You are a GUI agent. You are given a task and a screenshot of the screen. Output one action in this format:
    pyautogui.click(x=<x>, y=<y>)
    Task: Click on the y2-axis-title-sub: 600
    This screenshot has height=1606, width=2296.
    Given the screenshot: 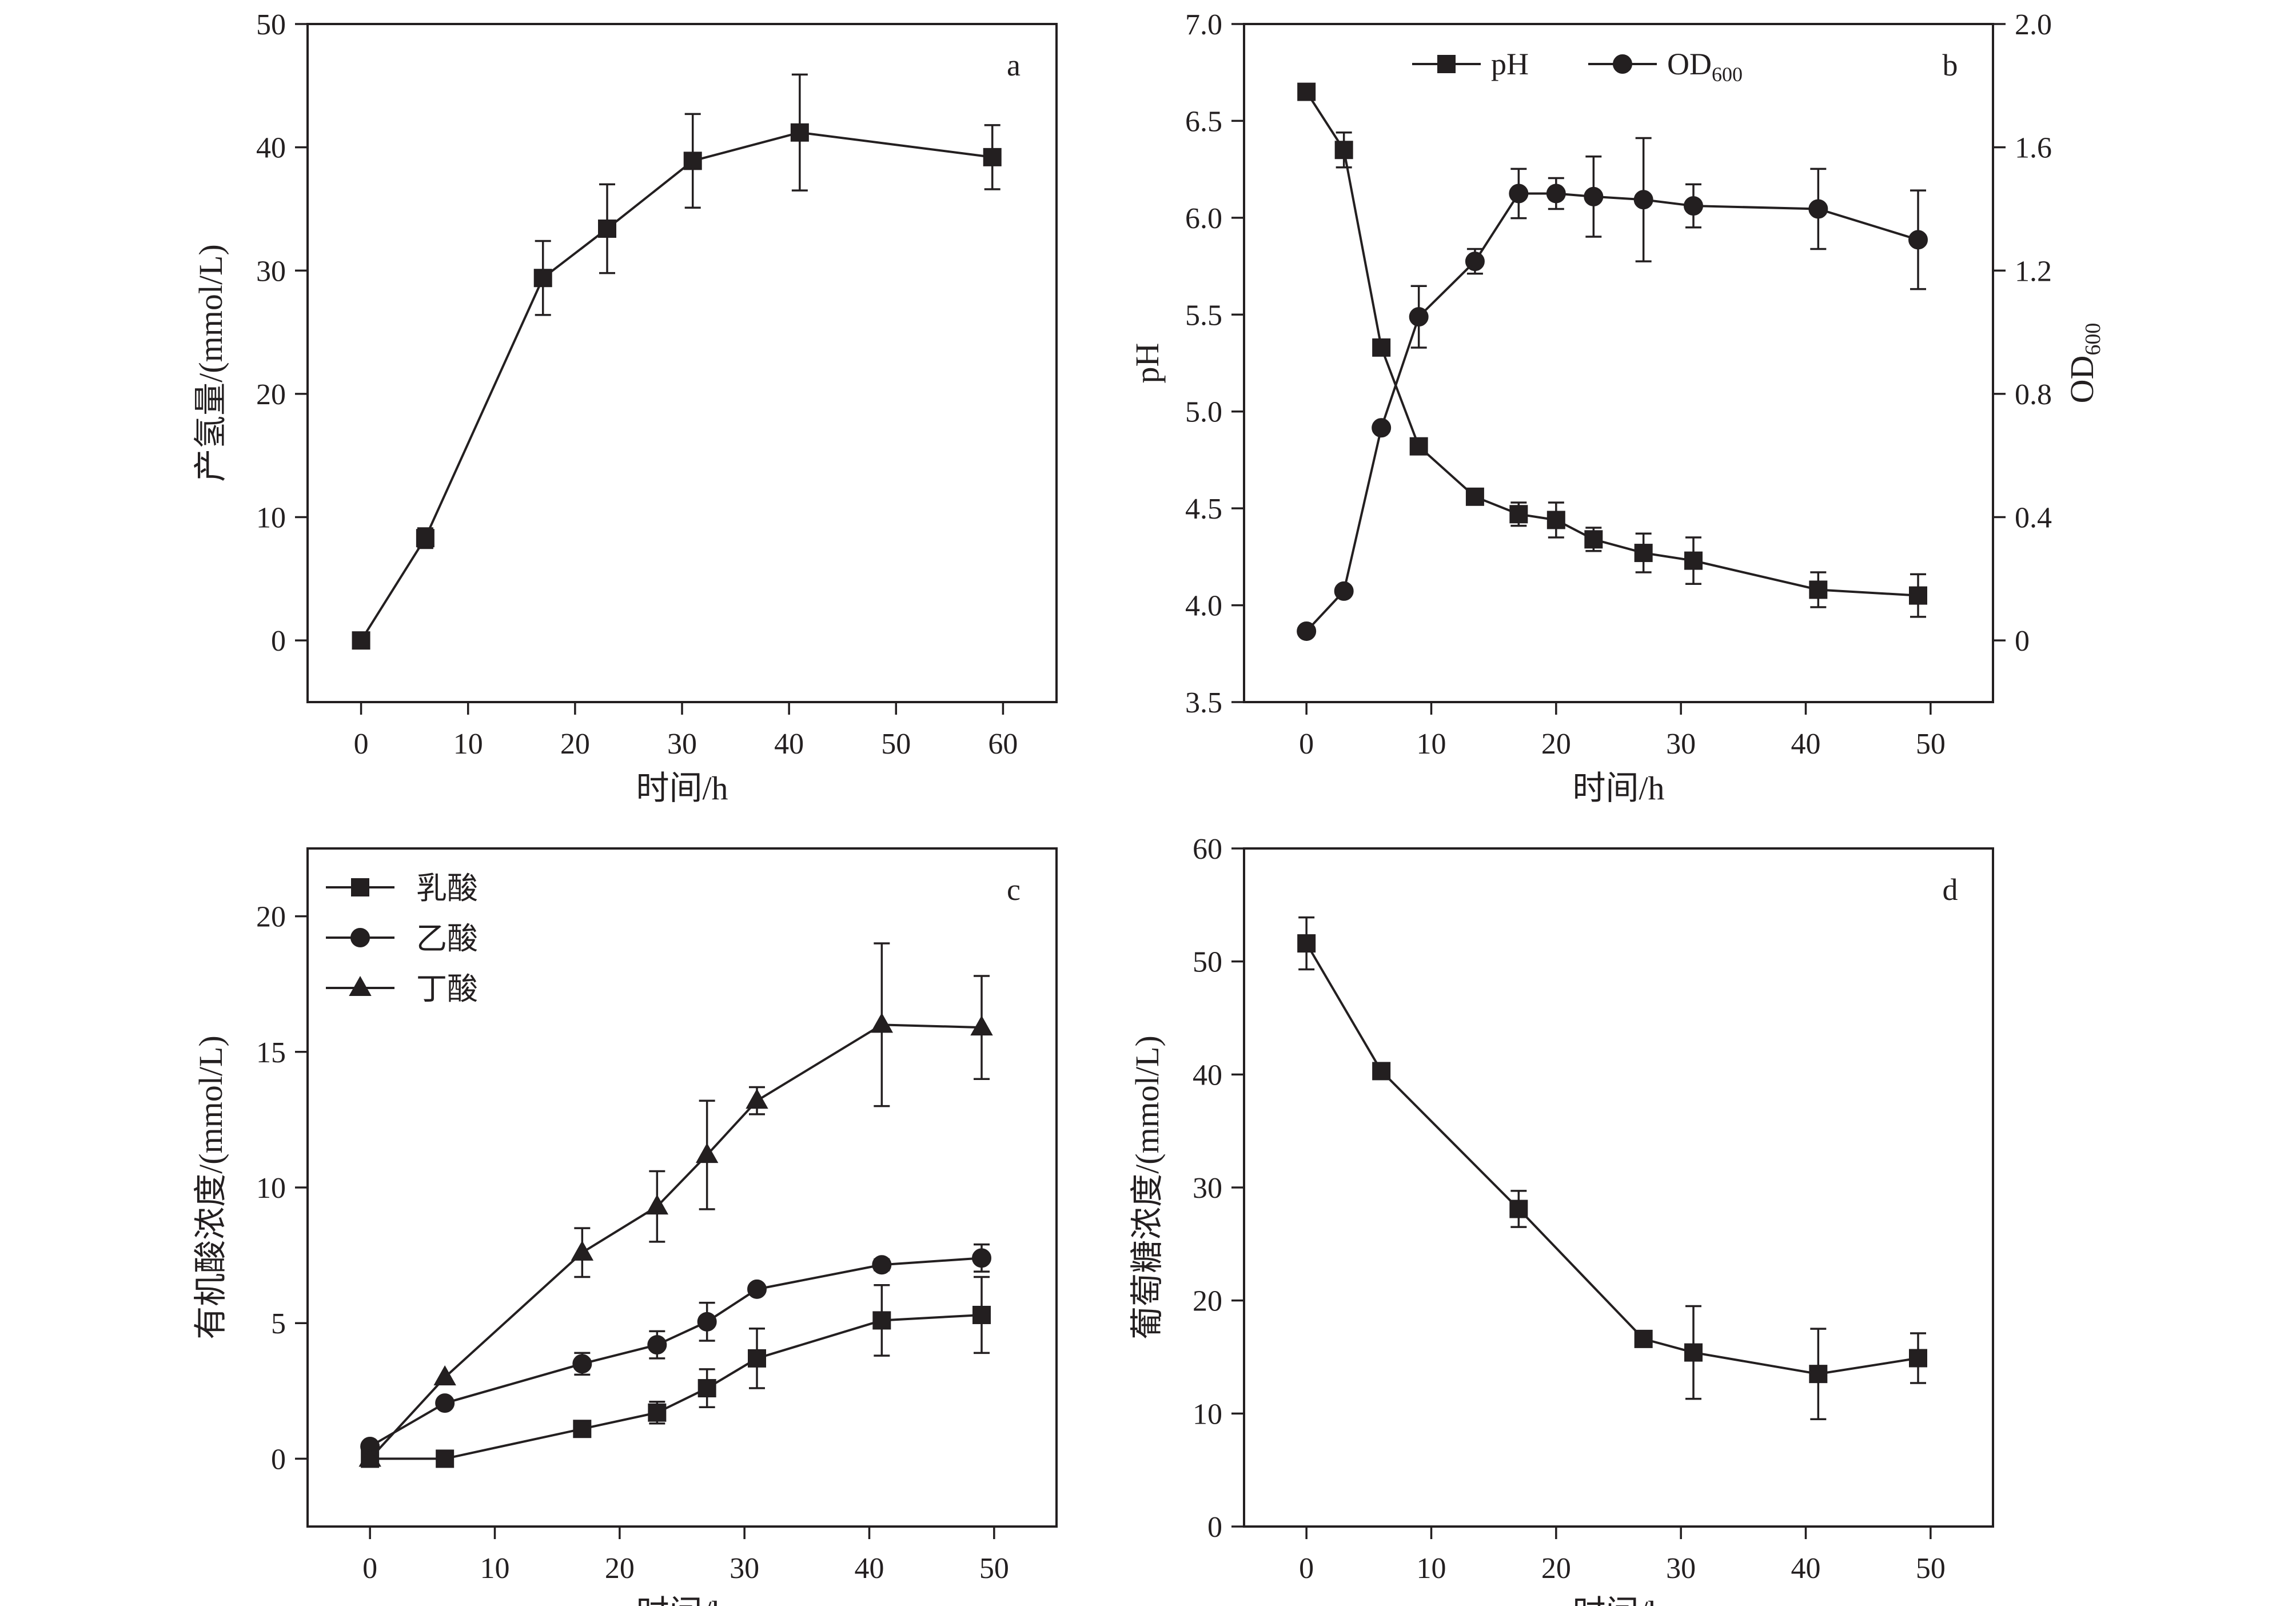 What is the action you would take?
    pyautogui.click(x=2093, y=340)
    